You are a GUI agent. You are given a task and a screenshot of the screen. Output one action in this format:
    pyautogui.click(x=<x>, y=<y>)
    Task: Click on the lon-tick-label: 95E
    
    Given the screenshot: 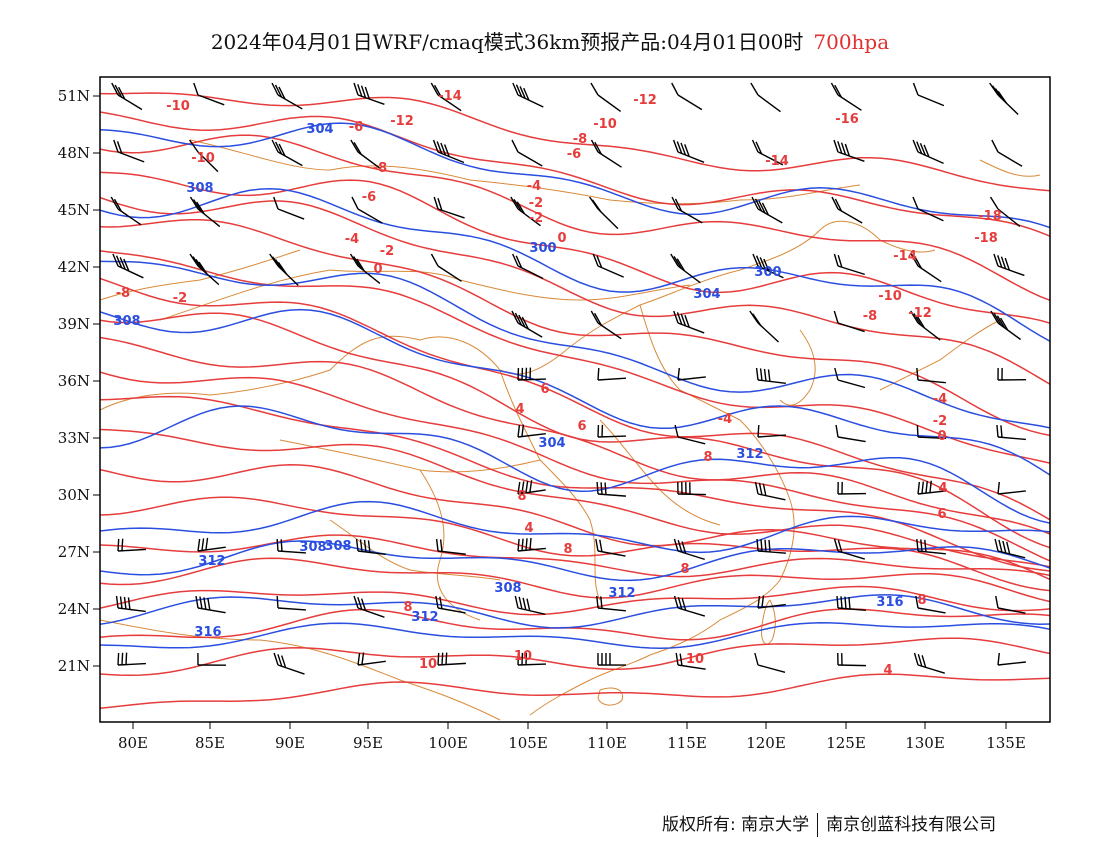 What is the action you would take?
    pyautogui.click(x=368, y=743)
    